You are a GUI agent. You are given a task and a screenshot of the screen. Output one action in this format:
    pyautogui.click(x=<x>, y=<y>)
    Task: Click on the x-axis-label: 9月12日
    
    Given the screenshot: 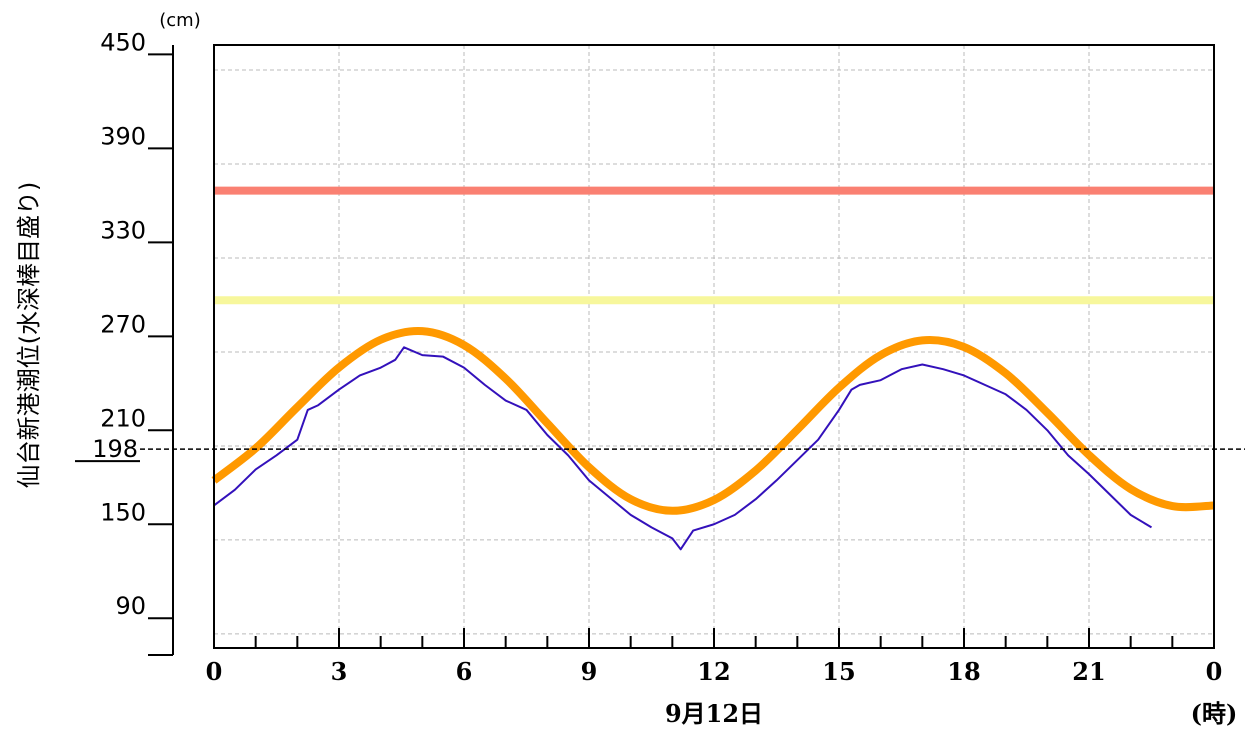 What is the action you would take?
    pyautogui.click(x=714, y=713)
    